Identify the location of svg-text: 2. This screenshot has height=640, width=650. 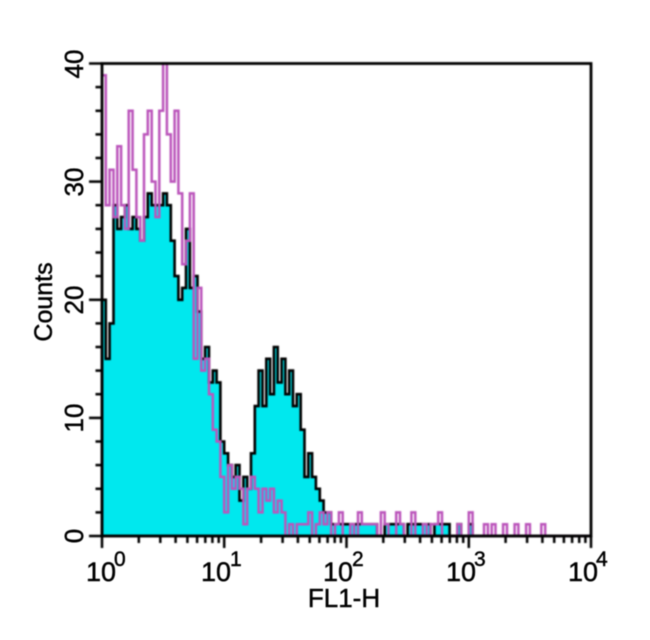
(358, 559).